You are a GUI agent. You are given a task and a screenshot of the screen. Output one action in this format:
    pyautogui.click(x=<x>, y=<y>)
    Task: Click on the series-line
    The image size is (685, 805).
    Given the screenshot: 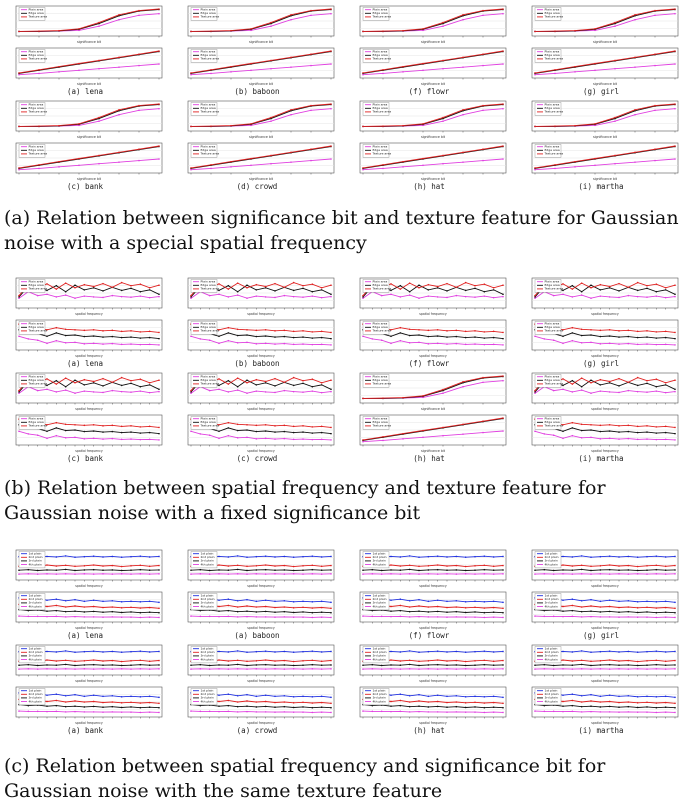 What is the action you would take?
    pyautogui.click(x=605, y=706)
    